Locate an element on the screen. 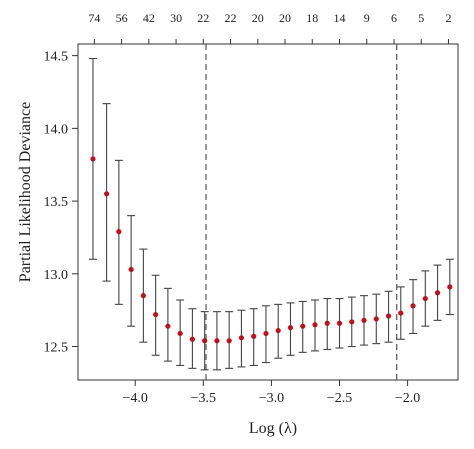 This screenshot has width=474, height=449. top-tick-label: 5 is located at coordinates (421, 18).